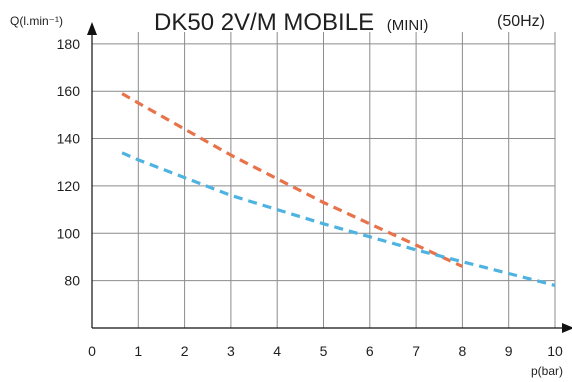  Describe the element at coordinates (463, 351) in the screenshot. I see `x-tick-label: 8` at that location.